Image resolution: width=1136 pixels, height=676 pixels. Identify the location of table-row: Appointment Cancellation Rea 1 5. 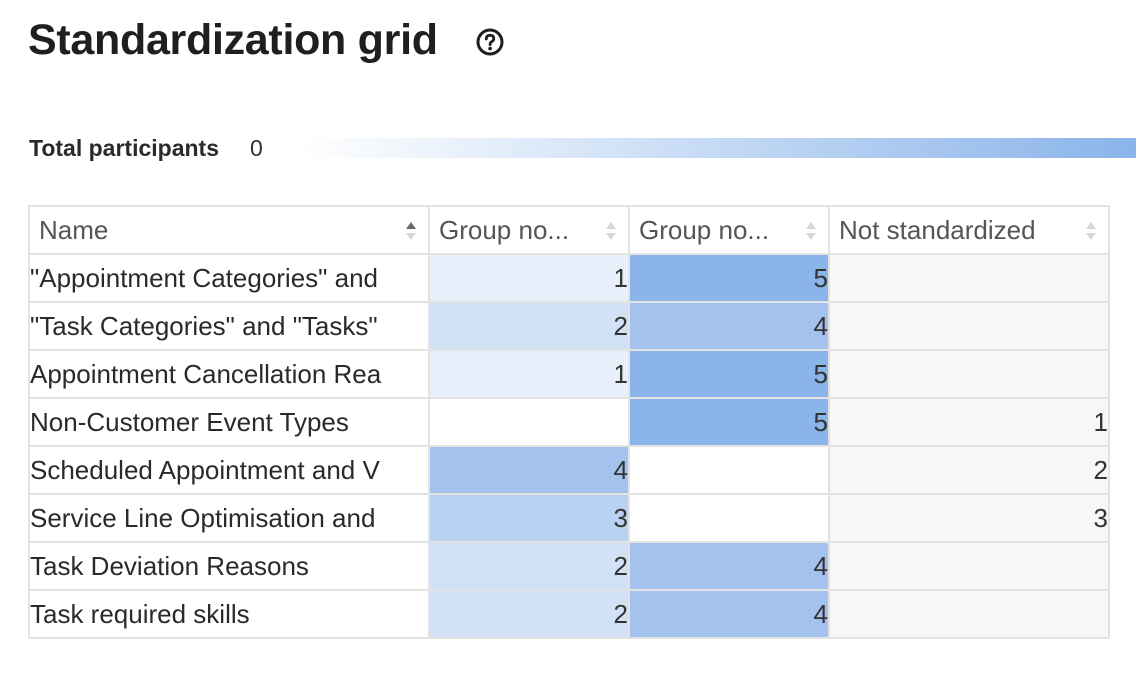
(569, 374).